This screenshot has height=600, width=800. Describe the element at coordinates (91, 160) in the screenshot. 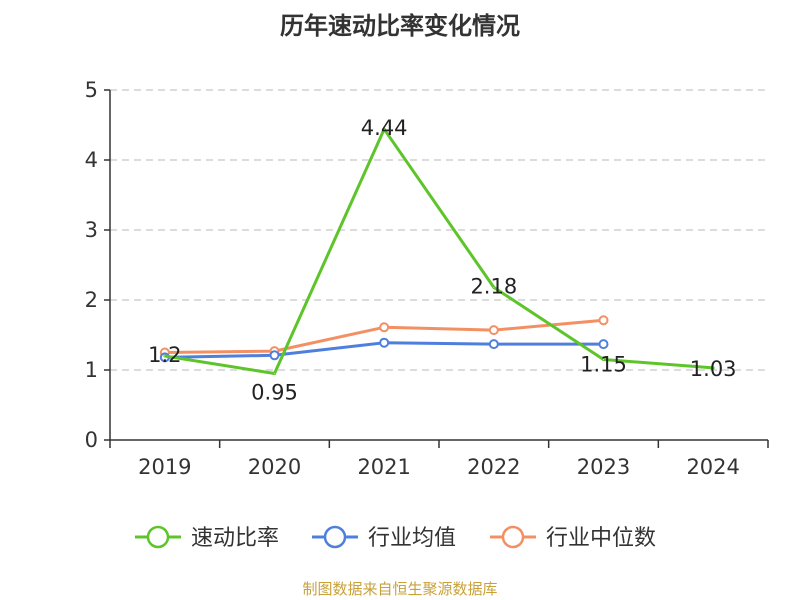

I see `y-tick-label: 4` at that location.